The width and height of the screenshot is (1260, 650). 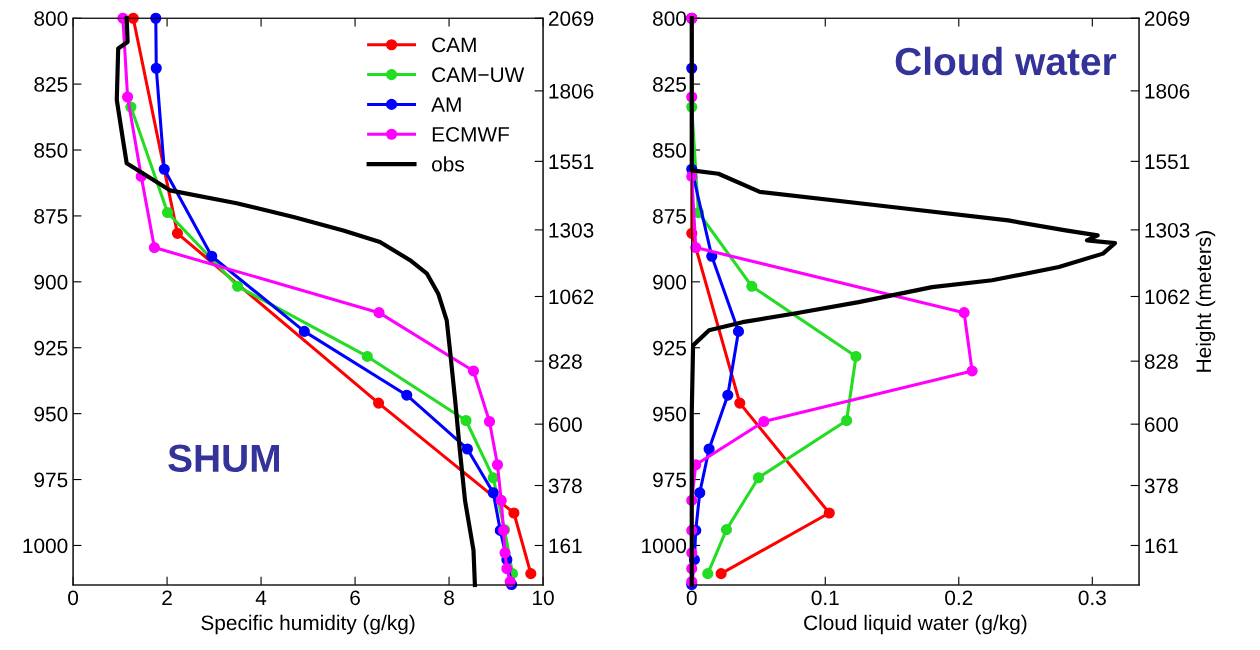 What do you see at coordinates (1006, 61) in the screenshot?
I see `annotation: Cloud water` at bounding box center [1006, 61].